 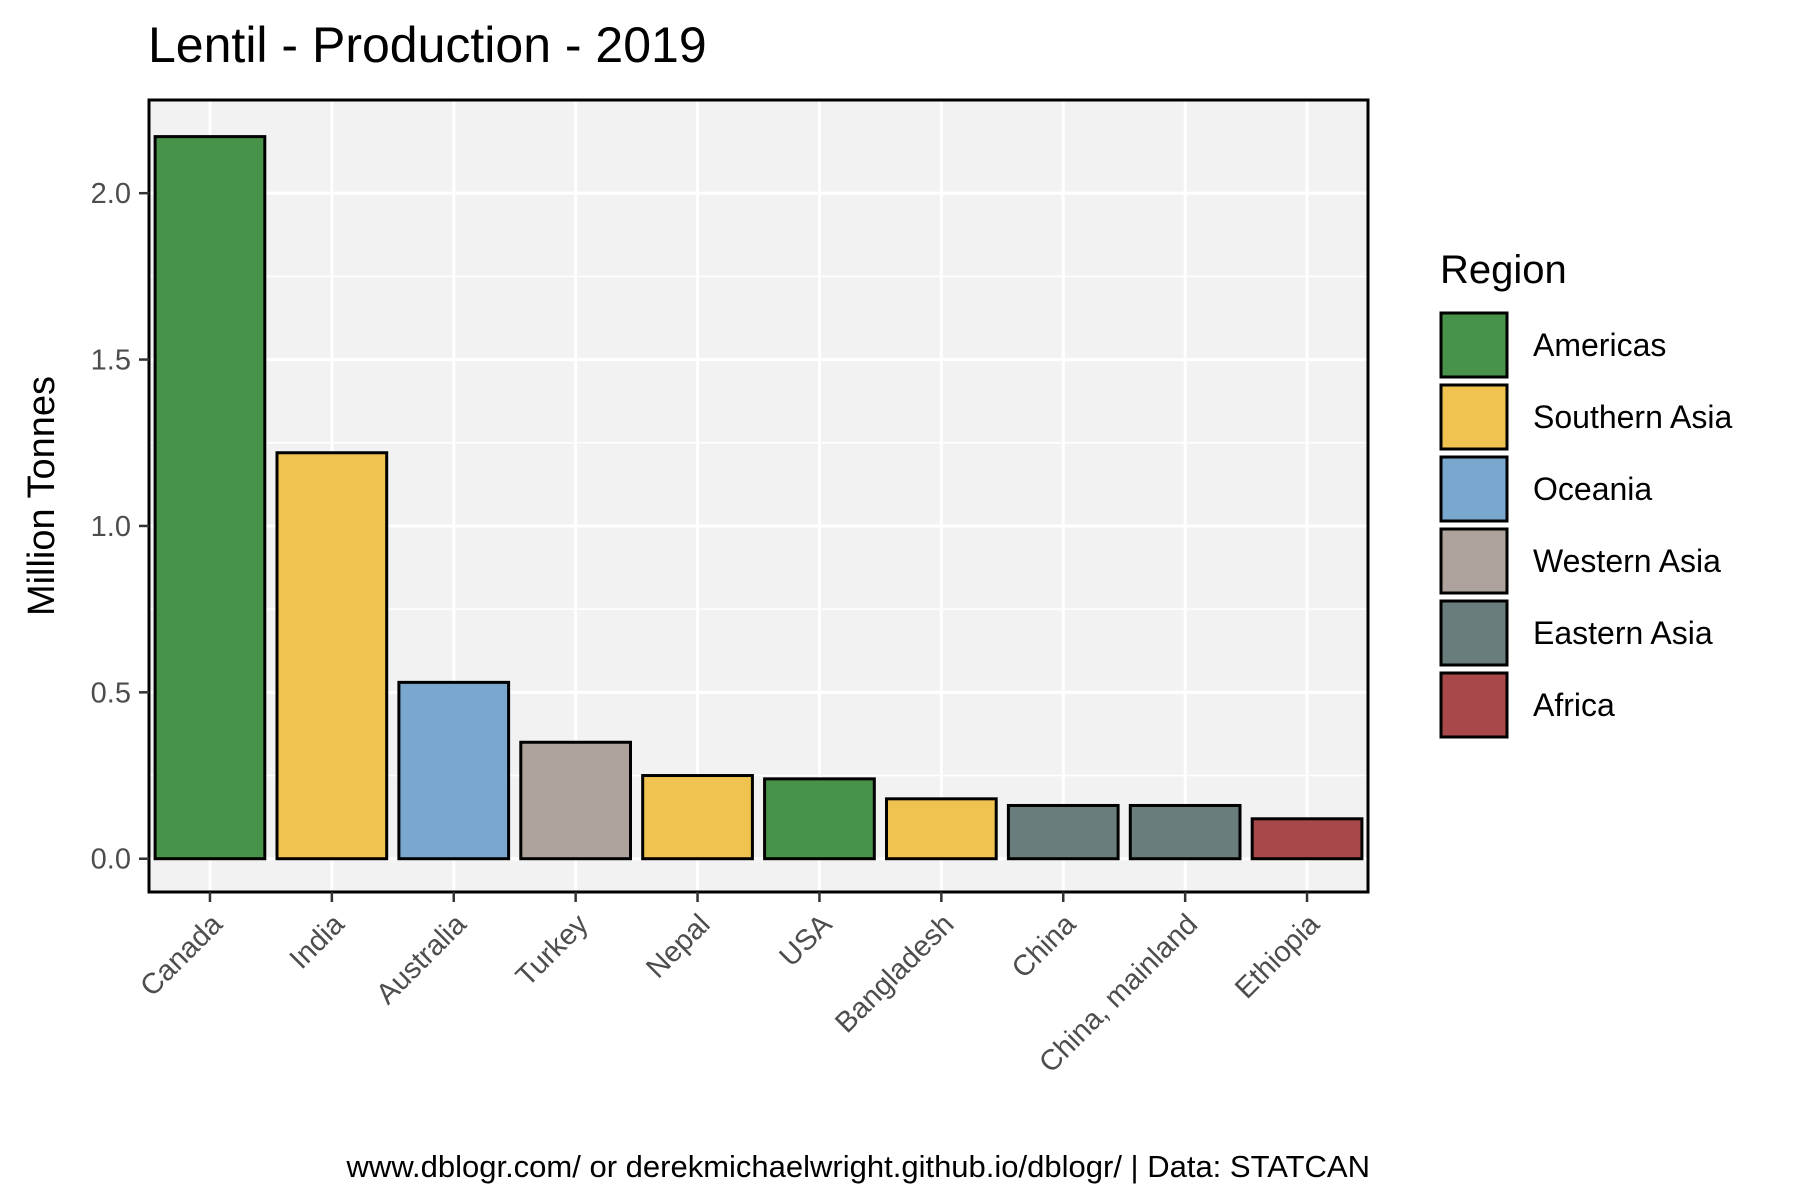 I want to click on y-axis: 0.0 0.5 1.0 1.5 2.0, so click(x=120, y=527).